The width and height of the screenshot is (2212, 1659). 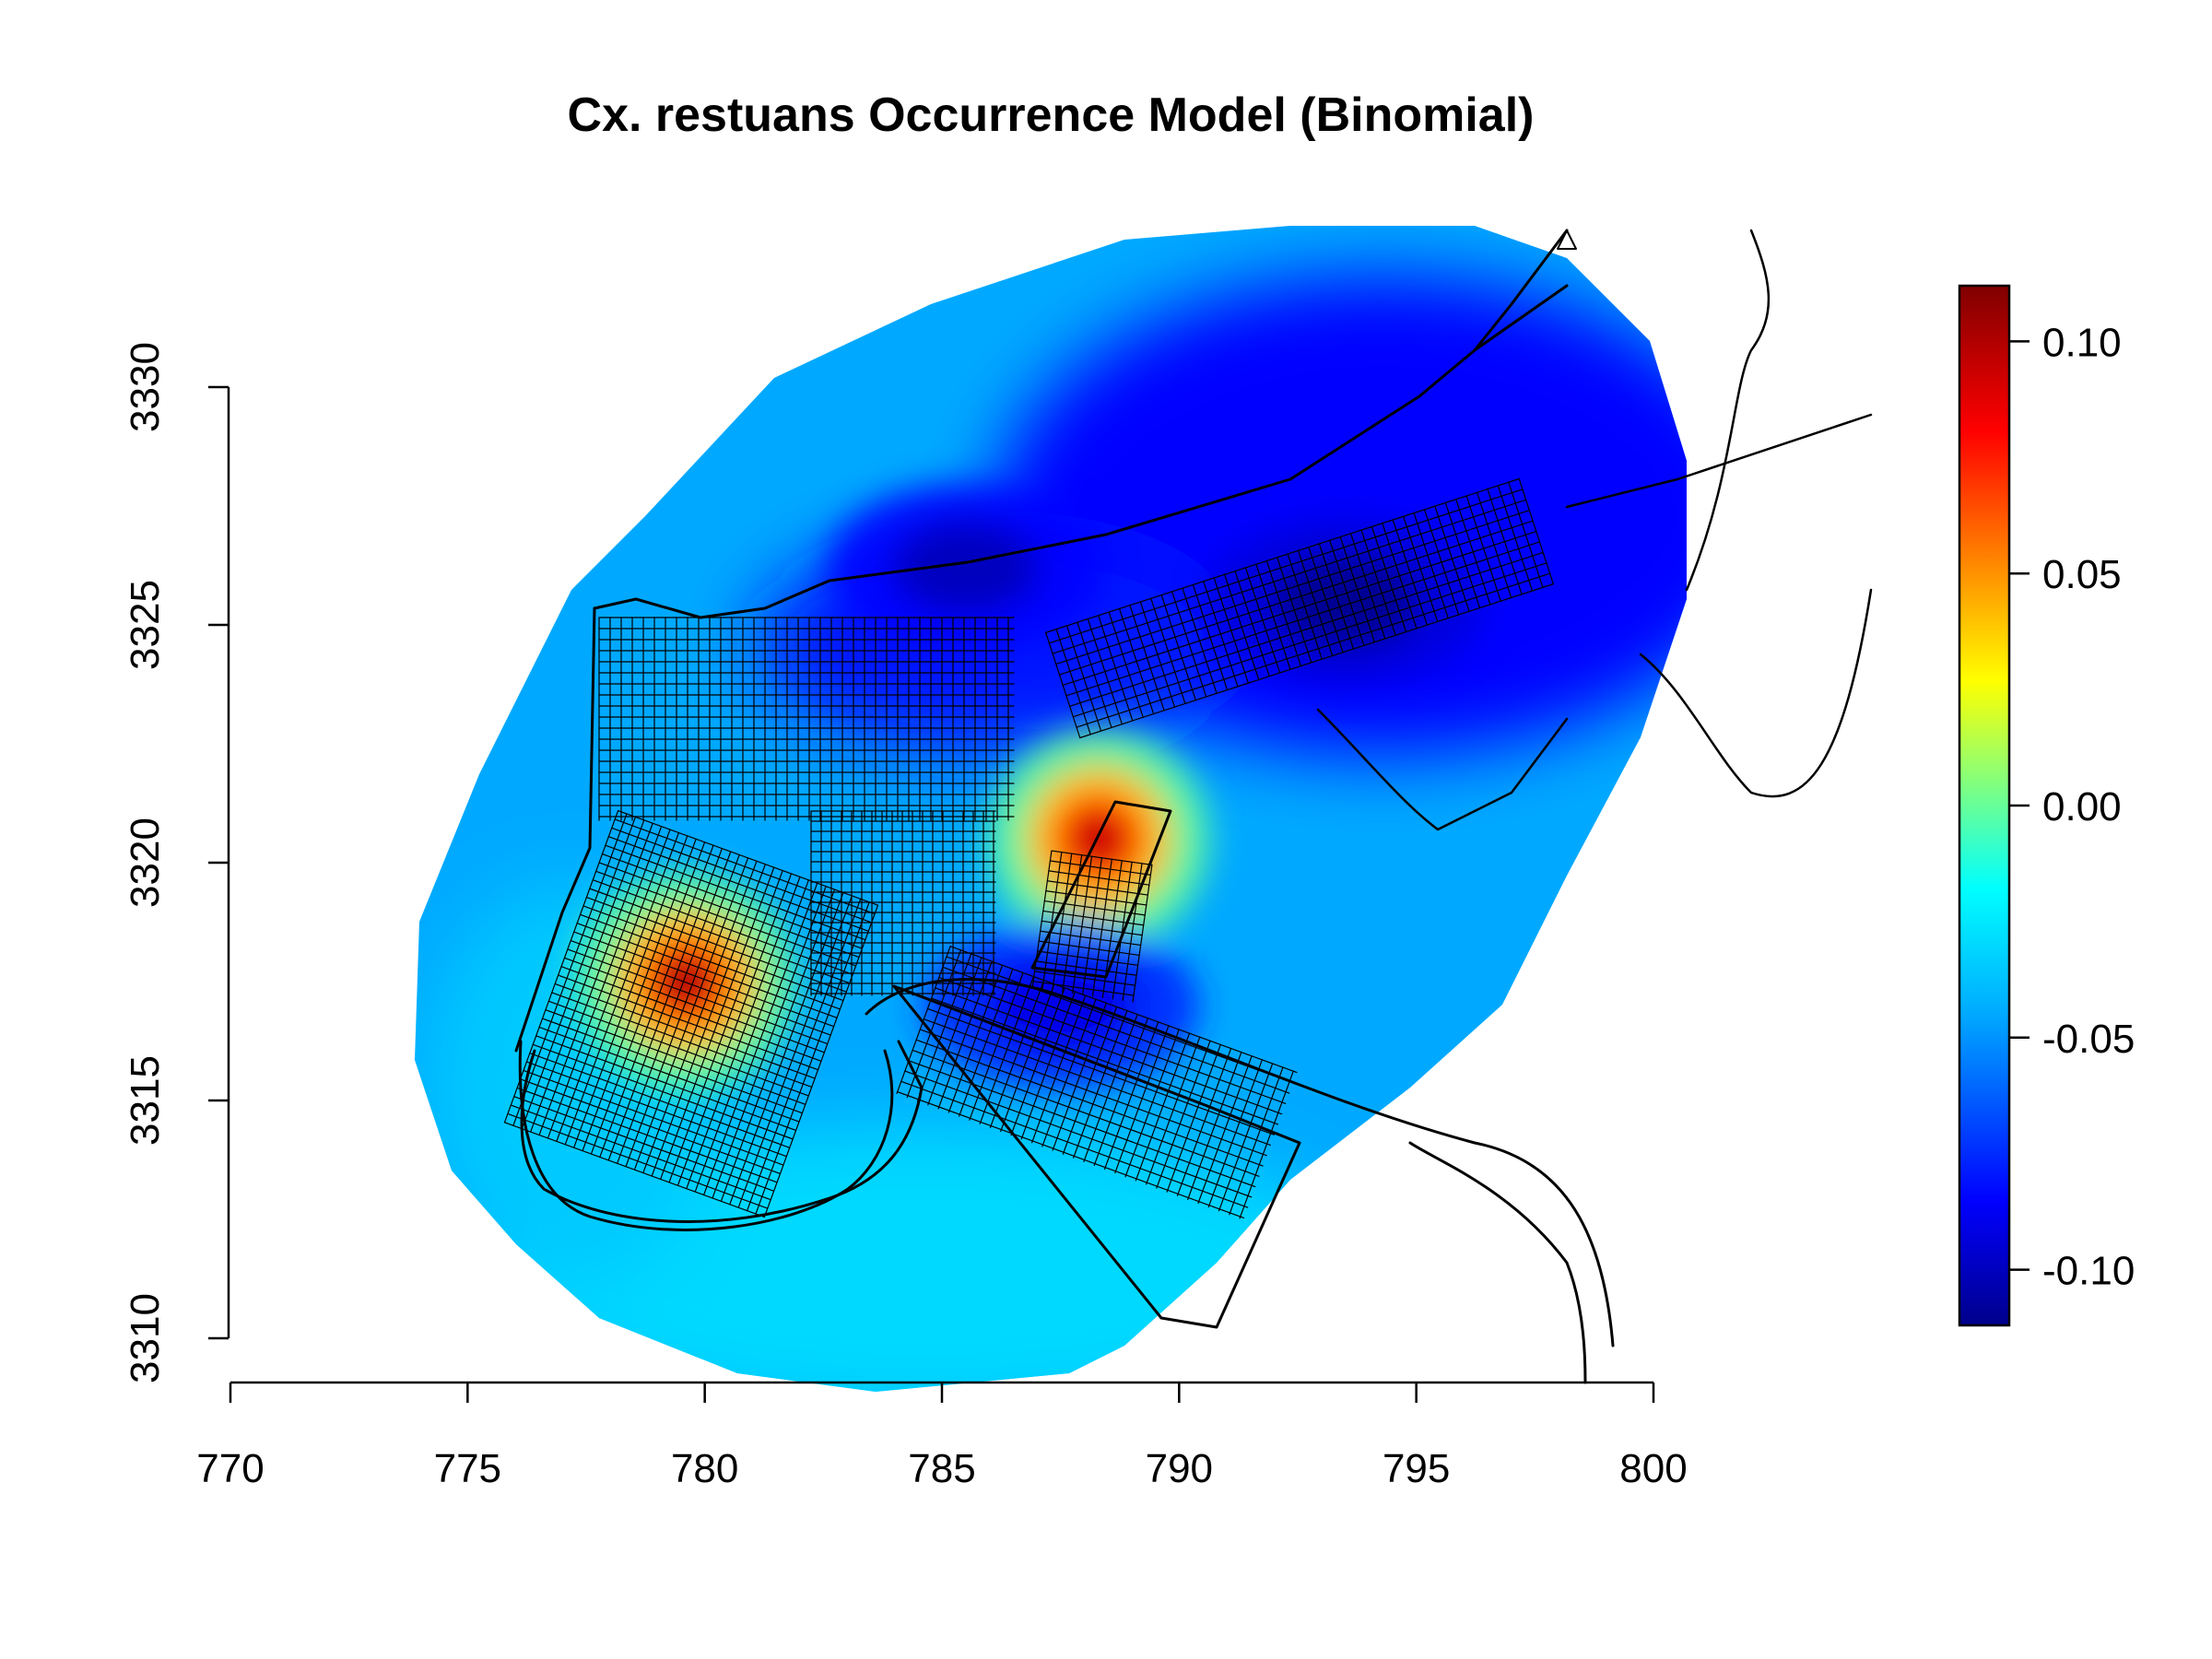 What do you see at coordinates (1081, 451) in the screenshot?
I see `lakefront-line` at bounding box center [1081, 451].